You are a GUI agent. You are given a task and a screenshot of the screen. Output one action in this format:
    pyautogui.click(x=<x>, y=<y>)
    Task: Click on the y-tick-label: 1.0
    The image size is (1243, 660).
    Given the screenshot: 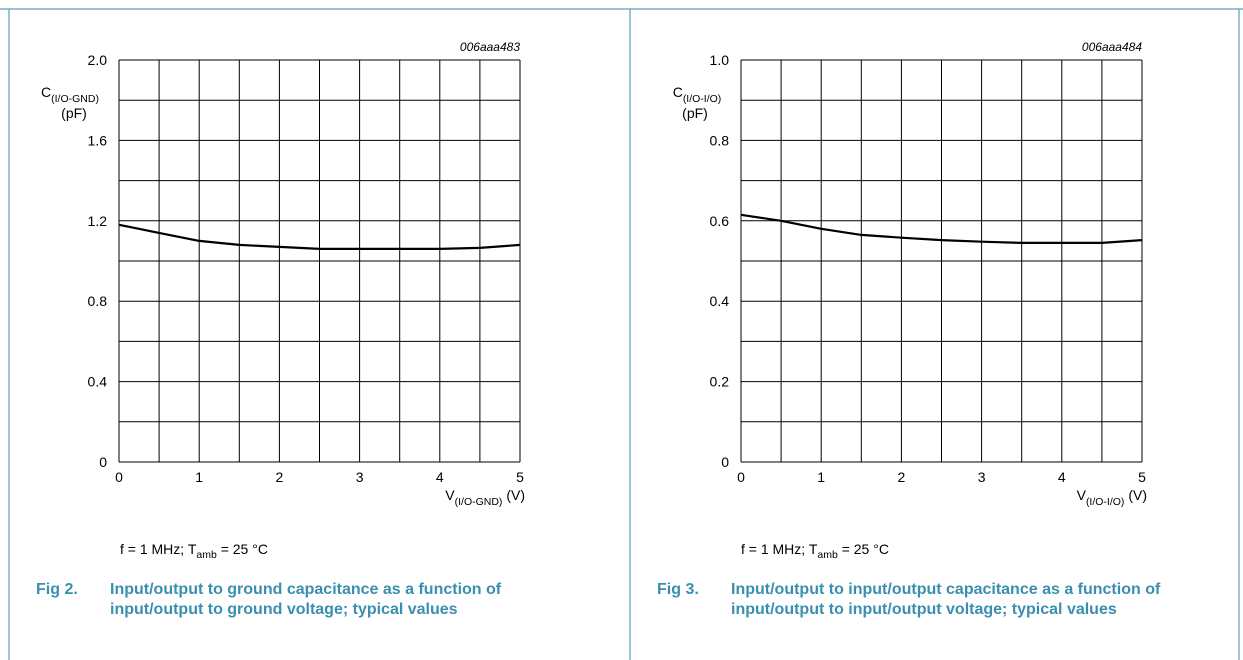 What is the action you would take?
    pyautogui.click(x=720, y=60)
    